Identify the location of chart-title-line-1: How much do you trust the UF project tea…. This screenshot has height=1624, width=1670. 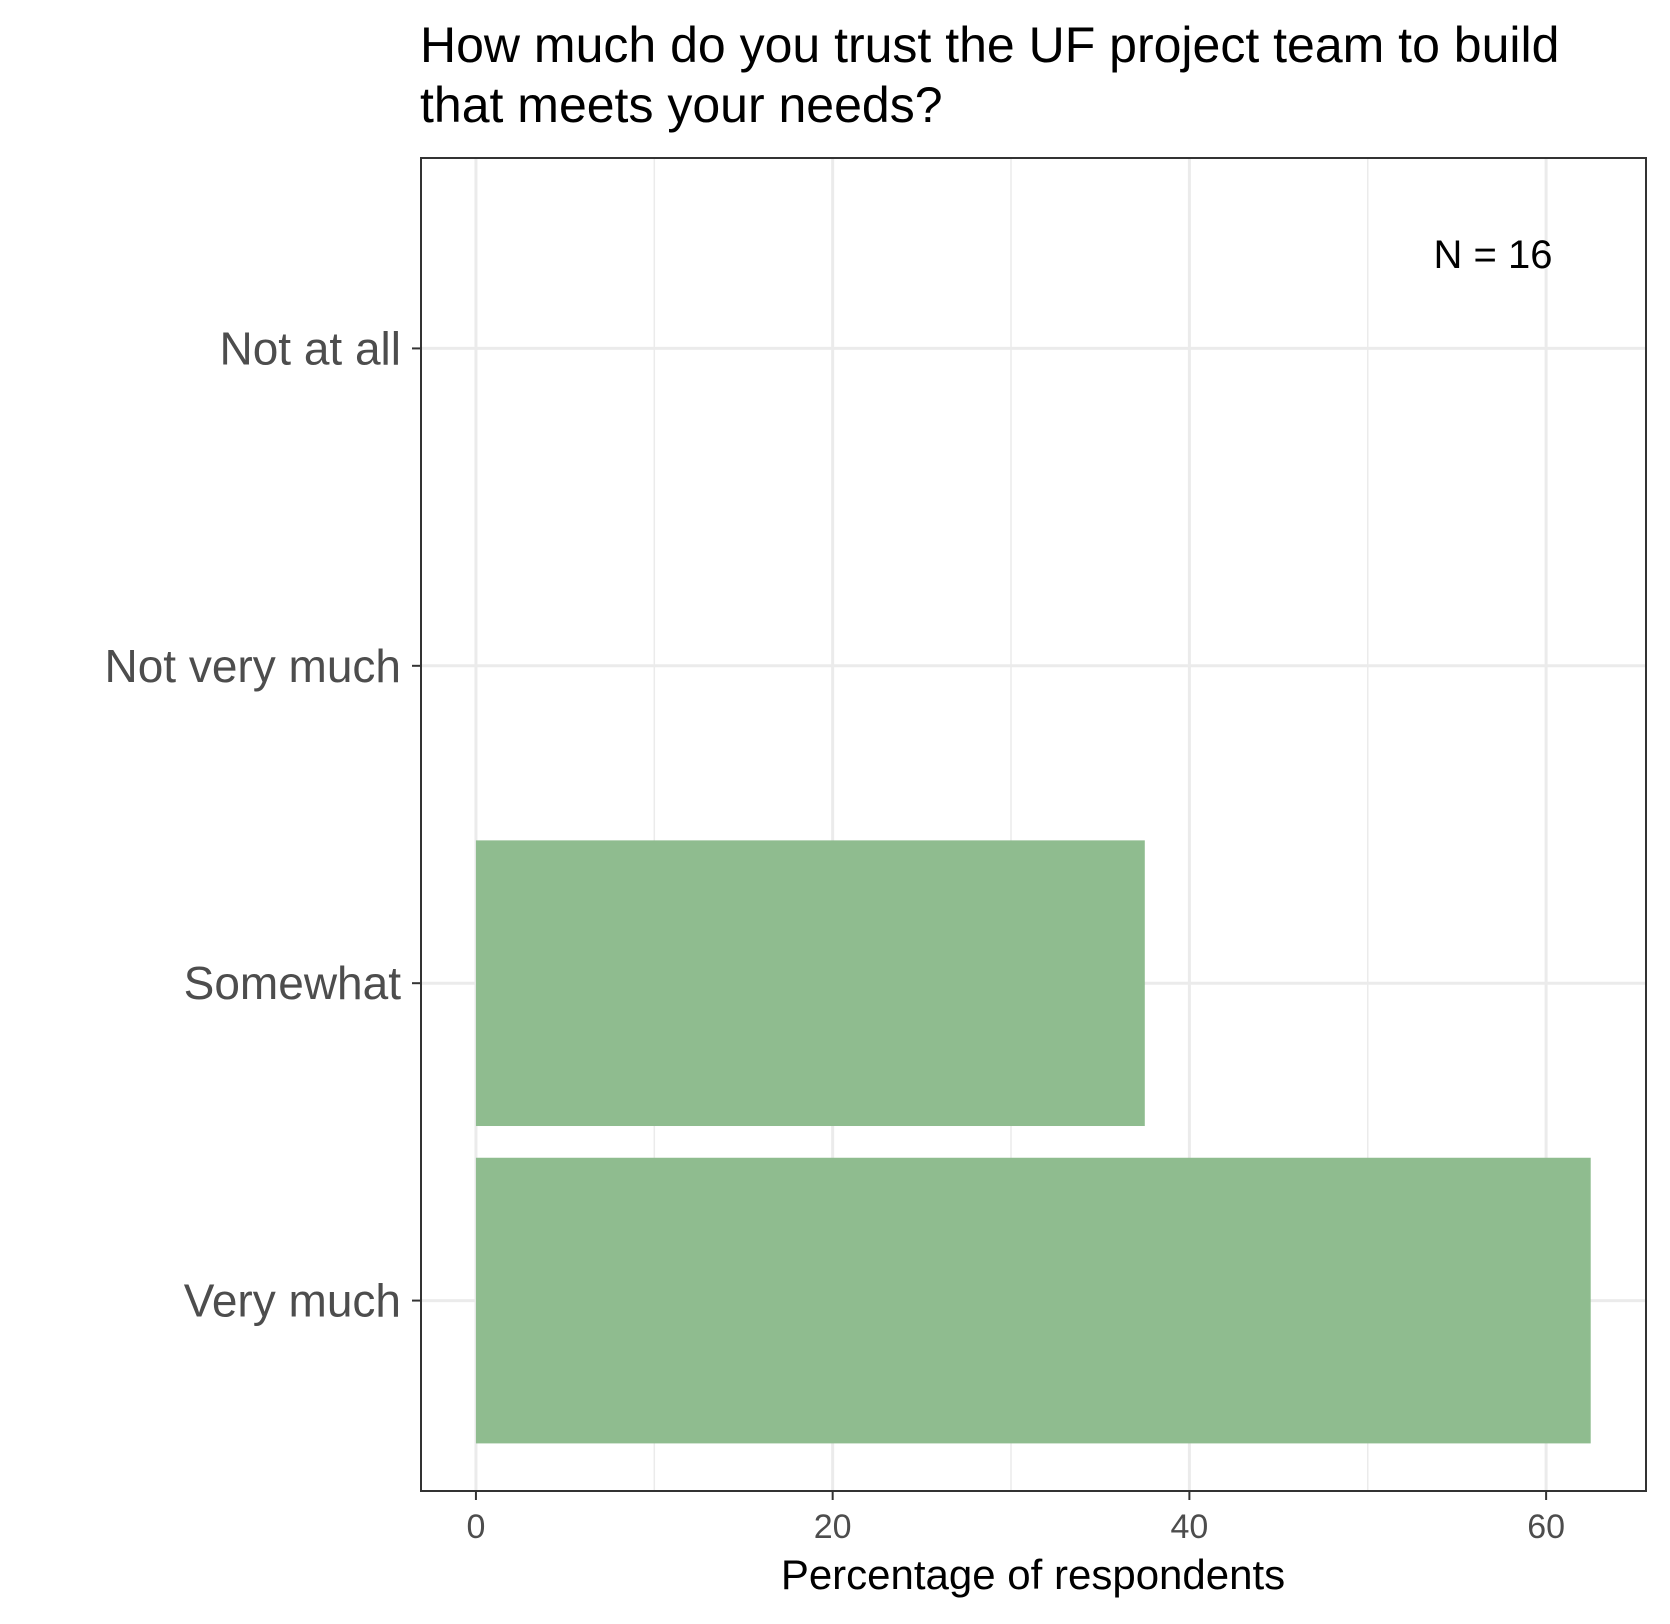
(989, 45).